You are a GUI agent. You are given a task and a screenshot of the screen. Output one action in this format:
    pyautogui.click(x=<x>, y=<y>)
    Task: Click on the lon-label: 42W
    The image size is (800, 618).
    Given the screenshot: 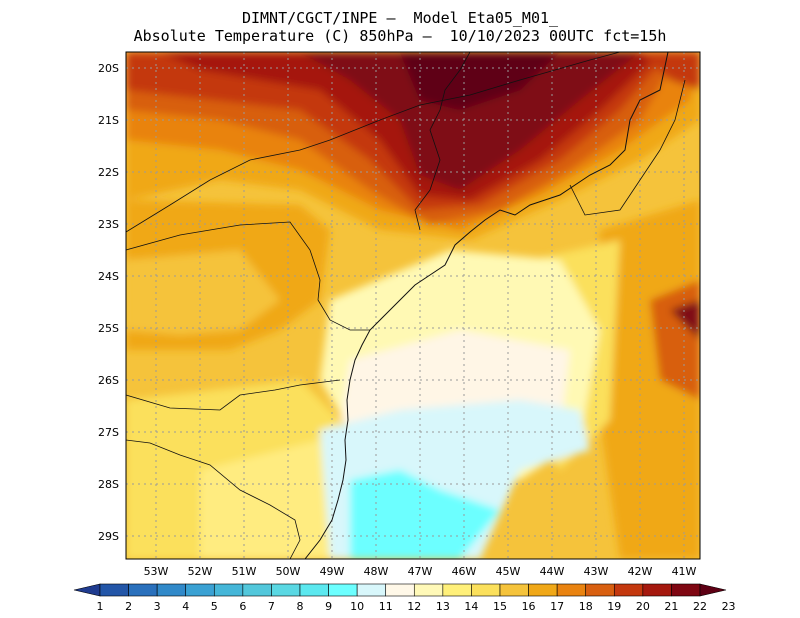 What is the action you would take?
    pyautogui.click(x=640, y=571)
    